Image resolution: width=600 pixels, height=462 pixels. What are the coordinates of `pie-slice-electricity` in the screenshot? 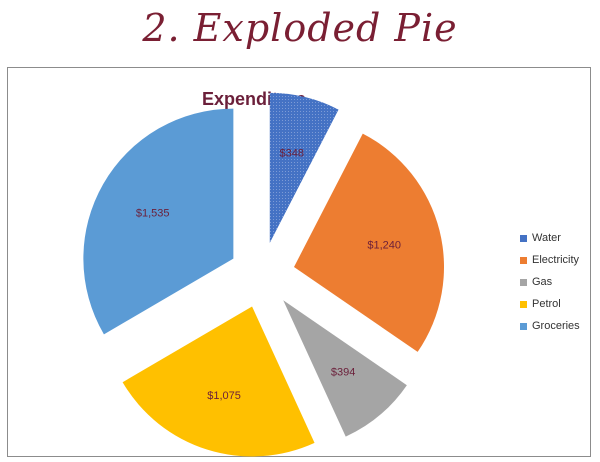 It's located at (369, 242).